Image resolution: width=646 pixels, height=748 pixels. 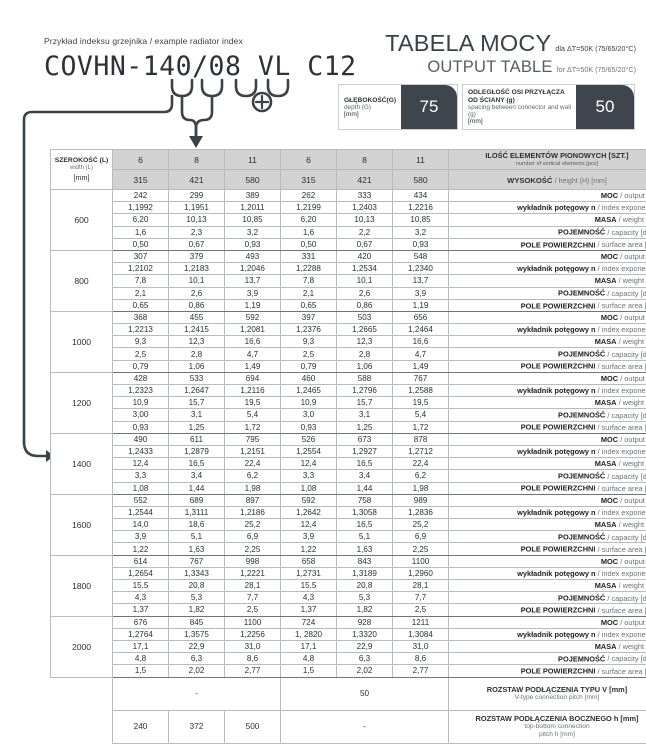 I want to click on row-width-label: 800, so click(x=81, y=280).